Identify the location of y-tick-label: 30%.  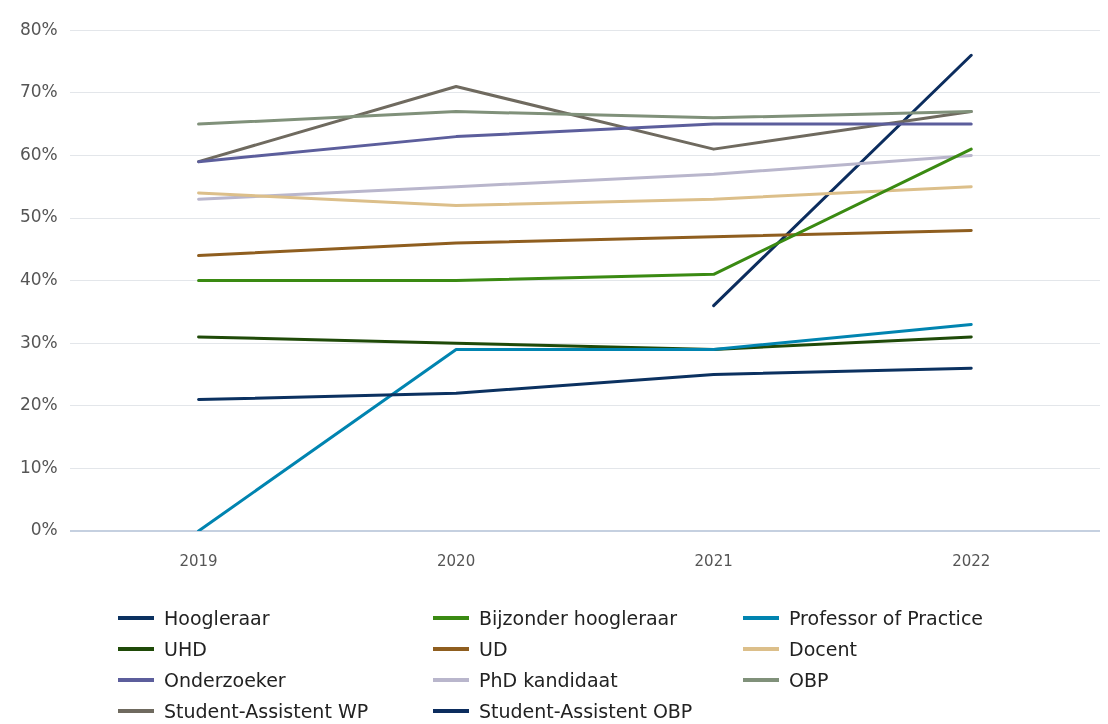
(38, 341).